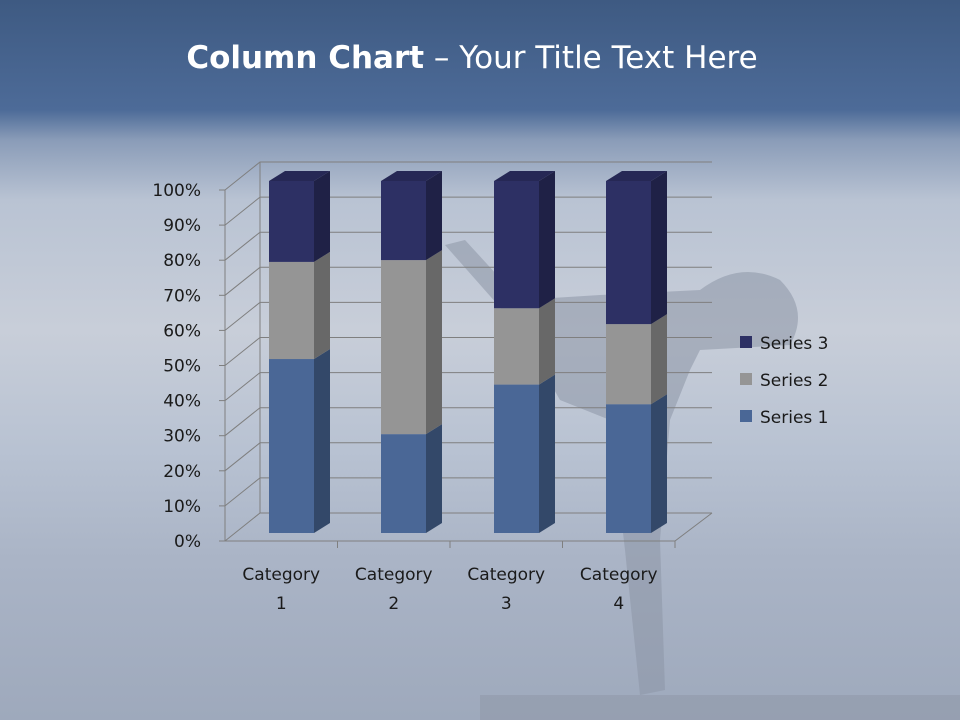  I want to click on legend-label: Series 3, so click(794, 344).